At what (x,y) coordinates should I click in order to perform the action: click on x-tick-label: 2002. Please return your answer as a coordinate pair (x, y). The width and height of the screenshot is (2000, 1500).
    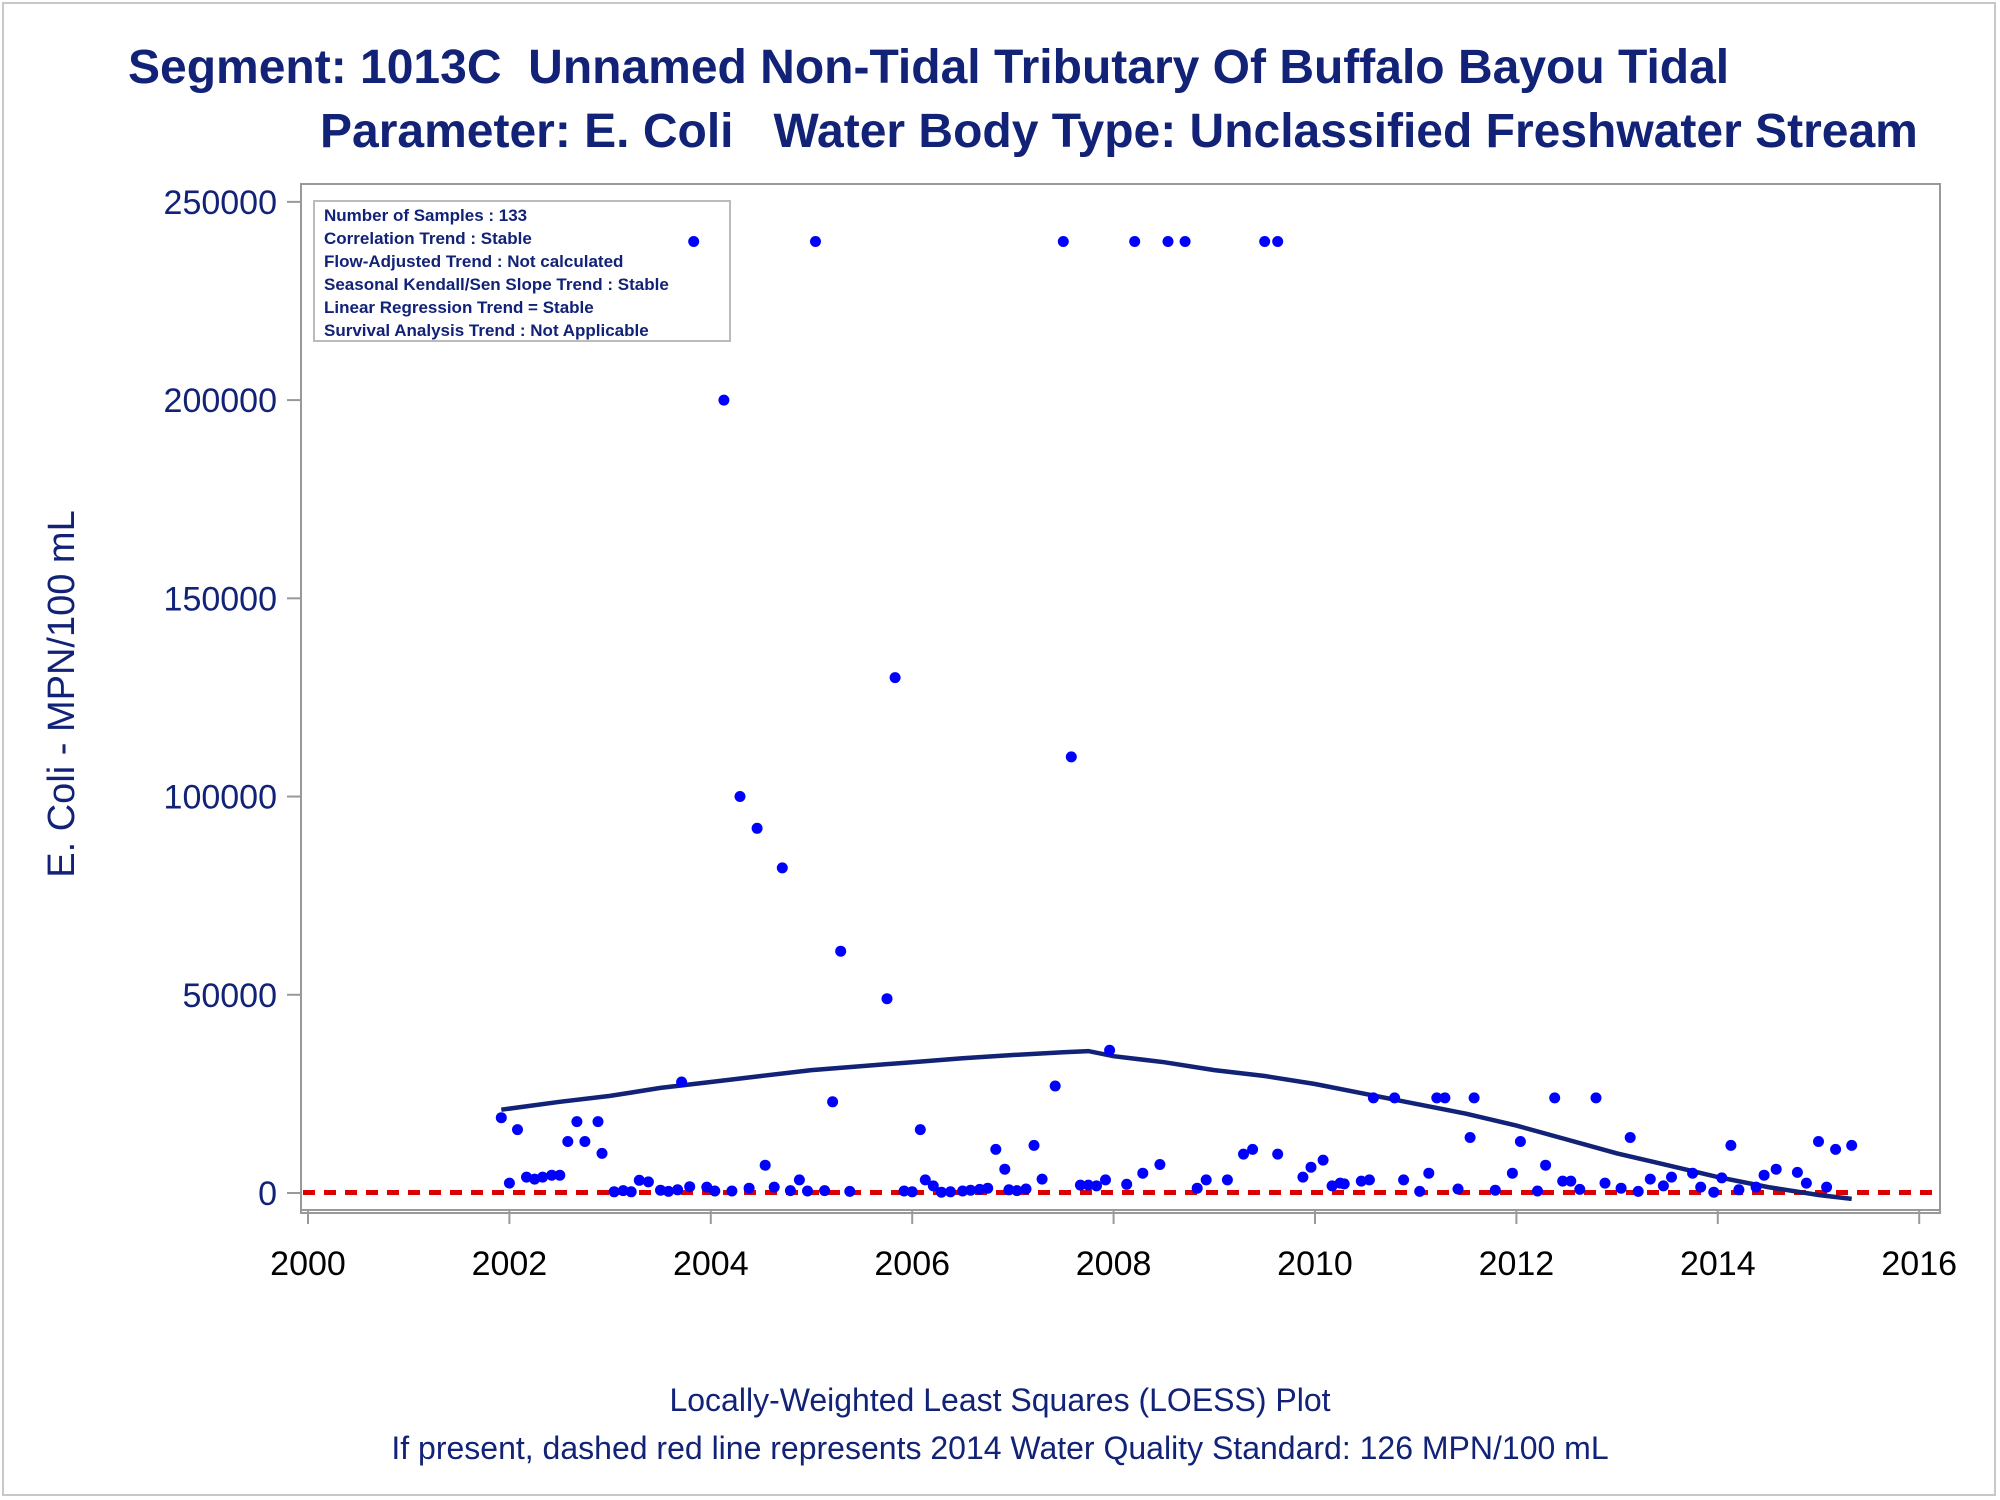
    Looking at the image, I should click on (510, 1264).